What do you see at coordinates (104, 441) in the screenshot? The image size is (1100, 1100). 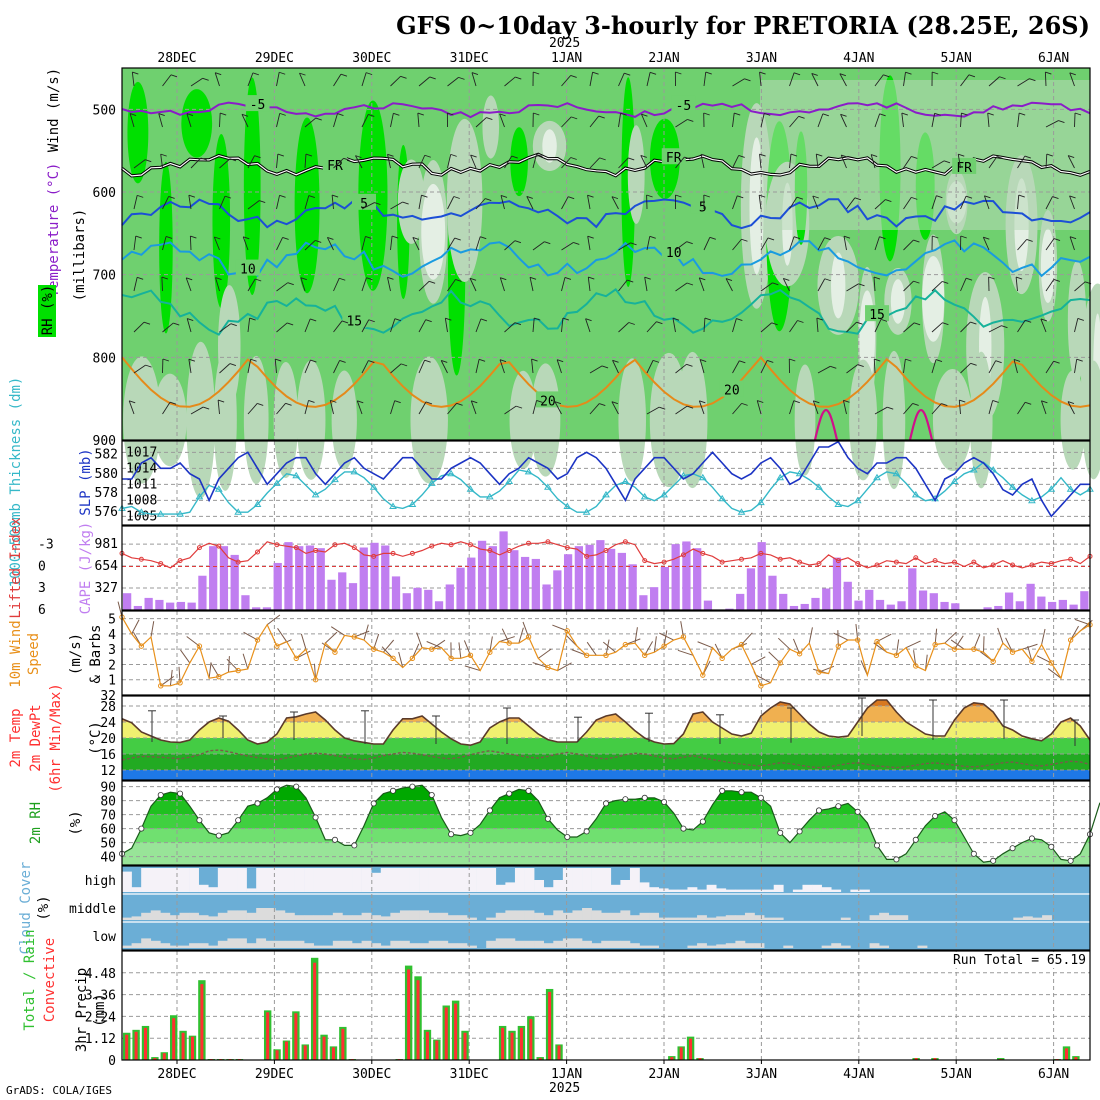 I see `pressure-tick-label: 900` at bounding box center [104, 441].